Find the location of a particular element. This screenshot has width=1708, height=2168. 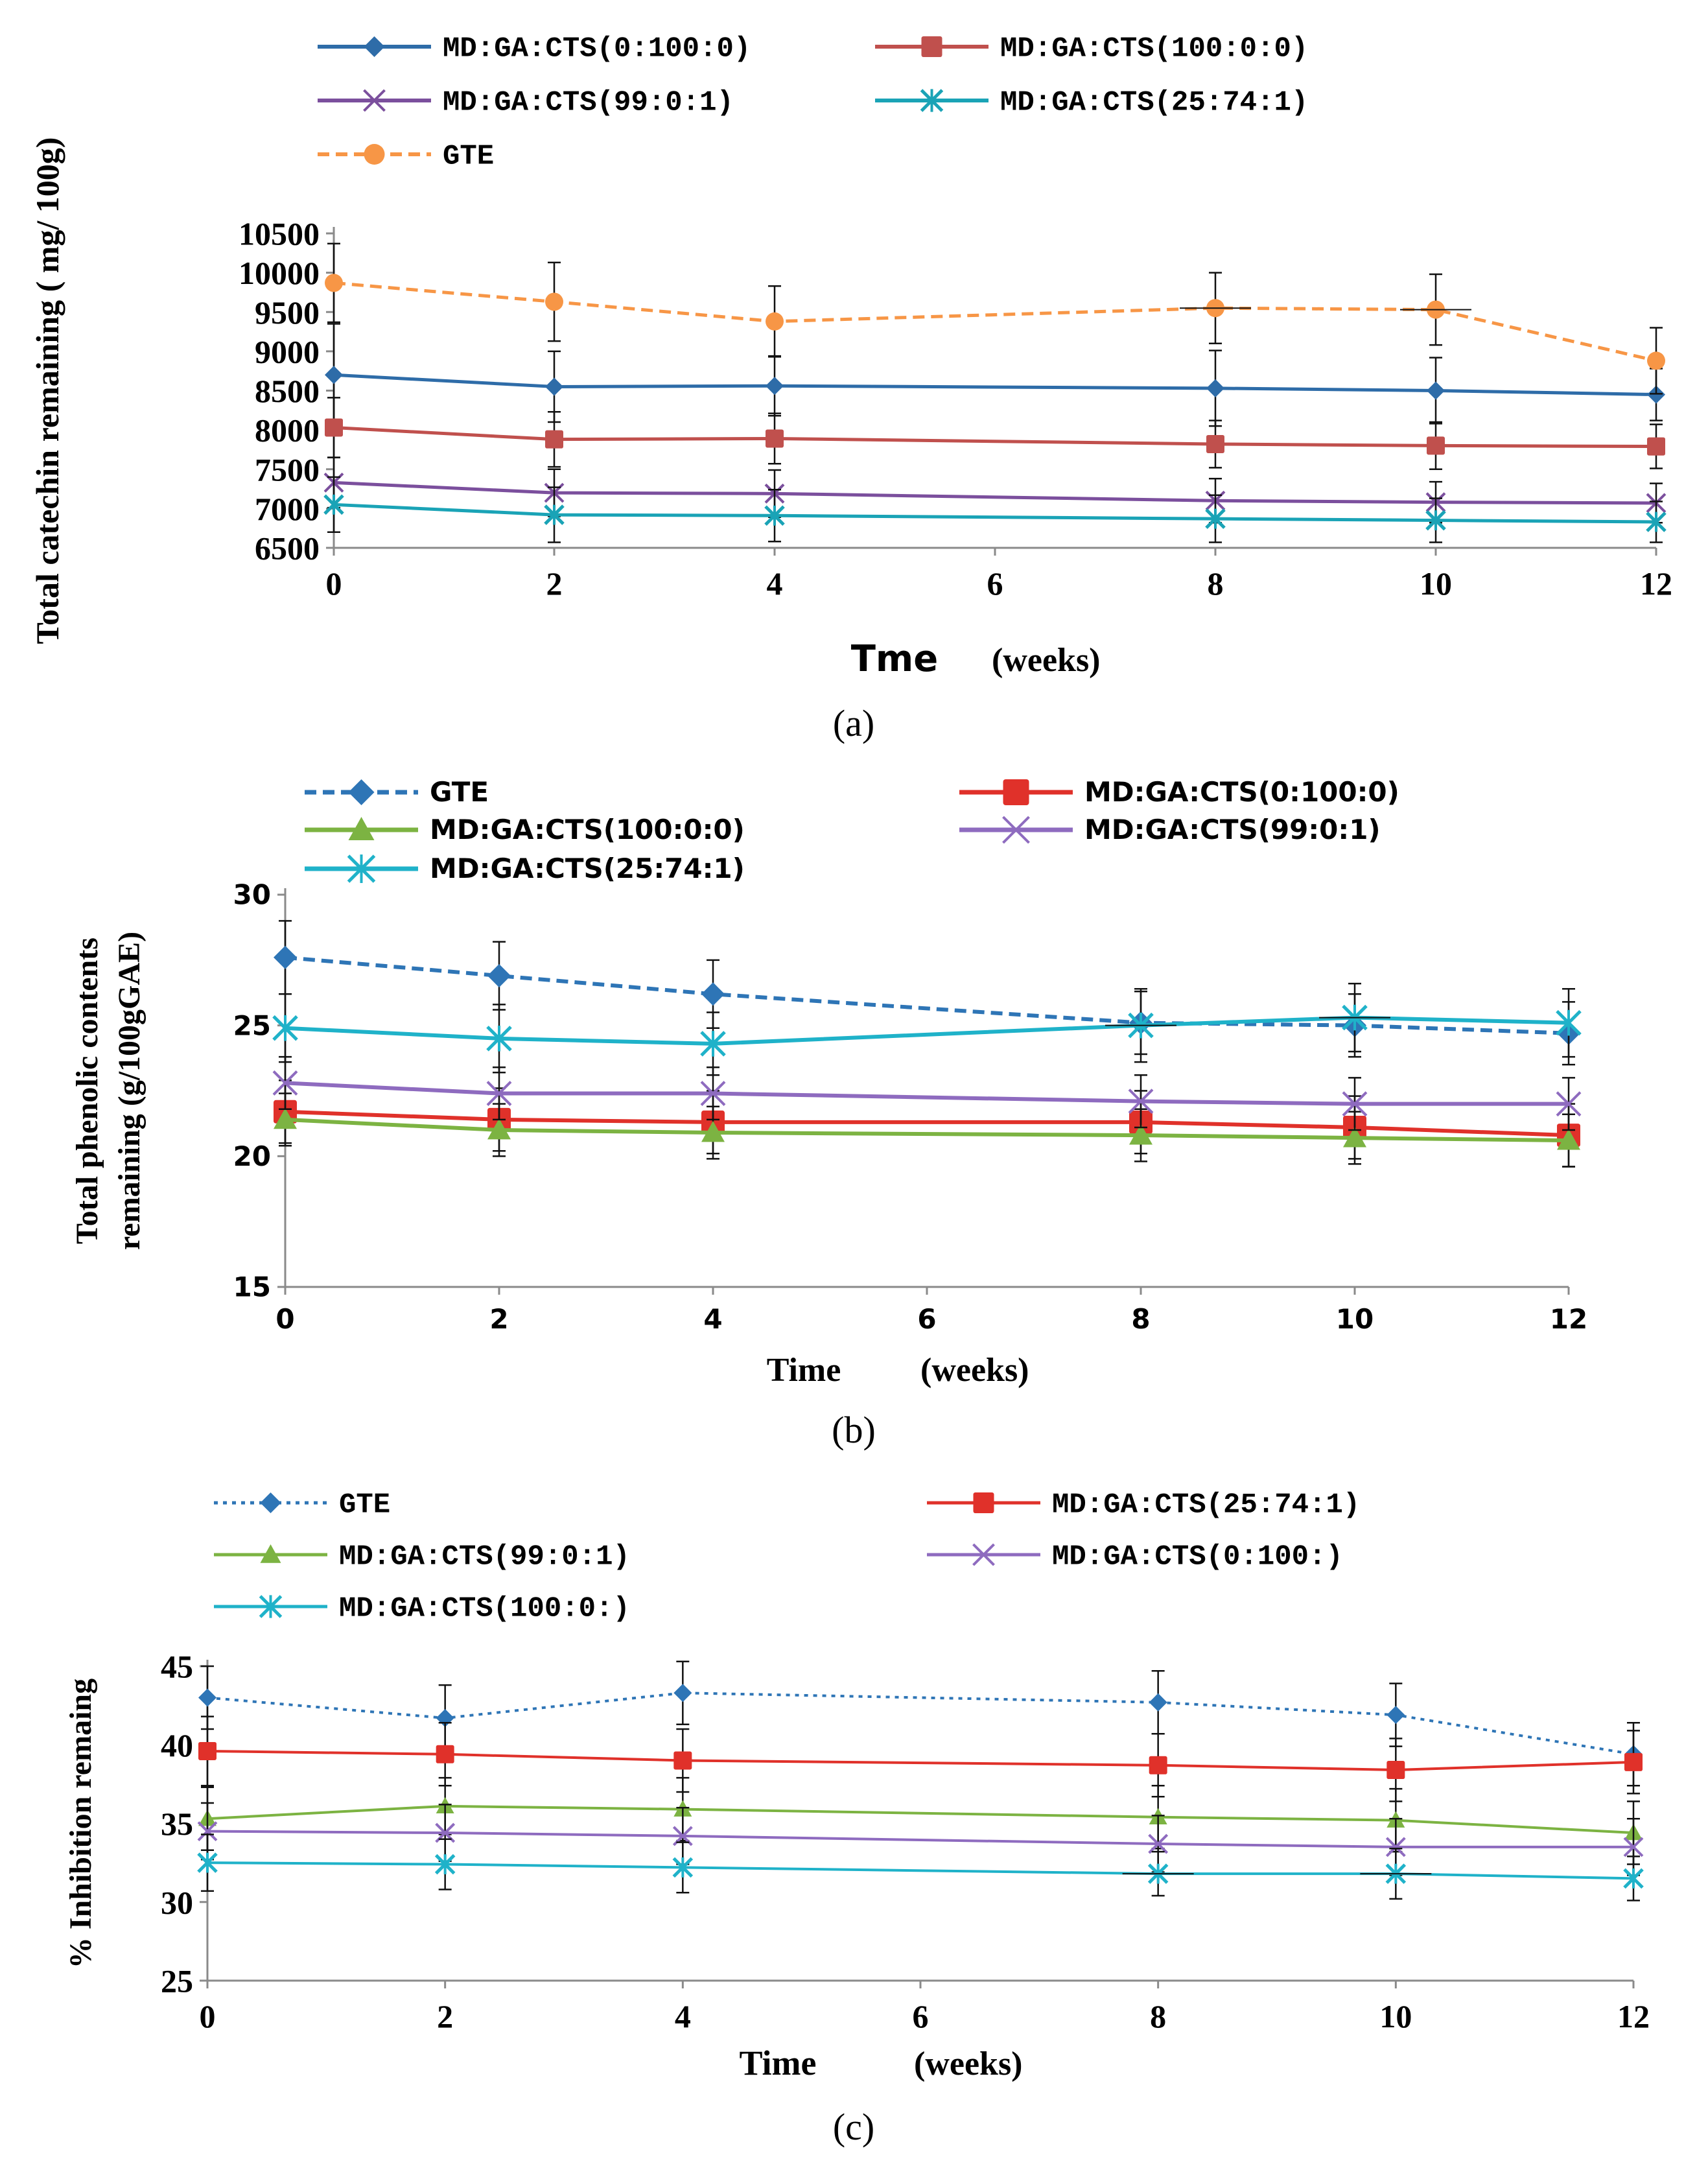

panel-c-legend-label: MD:GA:CTS(100:0:) is located at coordinates (485, 1609).